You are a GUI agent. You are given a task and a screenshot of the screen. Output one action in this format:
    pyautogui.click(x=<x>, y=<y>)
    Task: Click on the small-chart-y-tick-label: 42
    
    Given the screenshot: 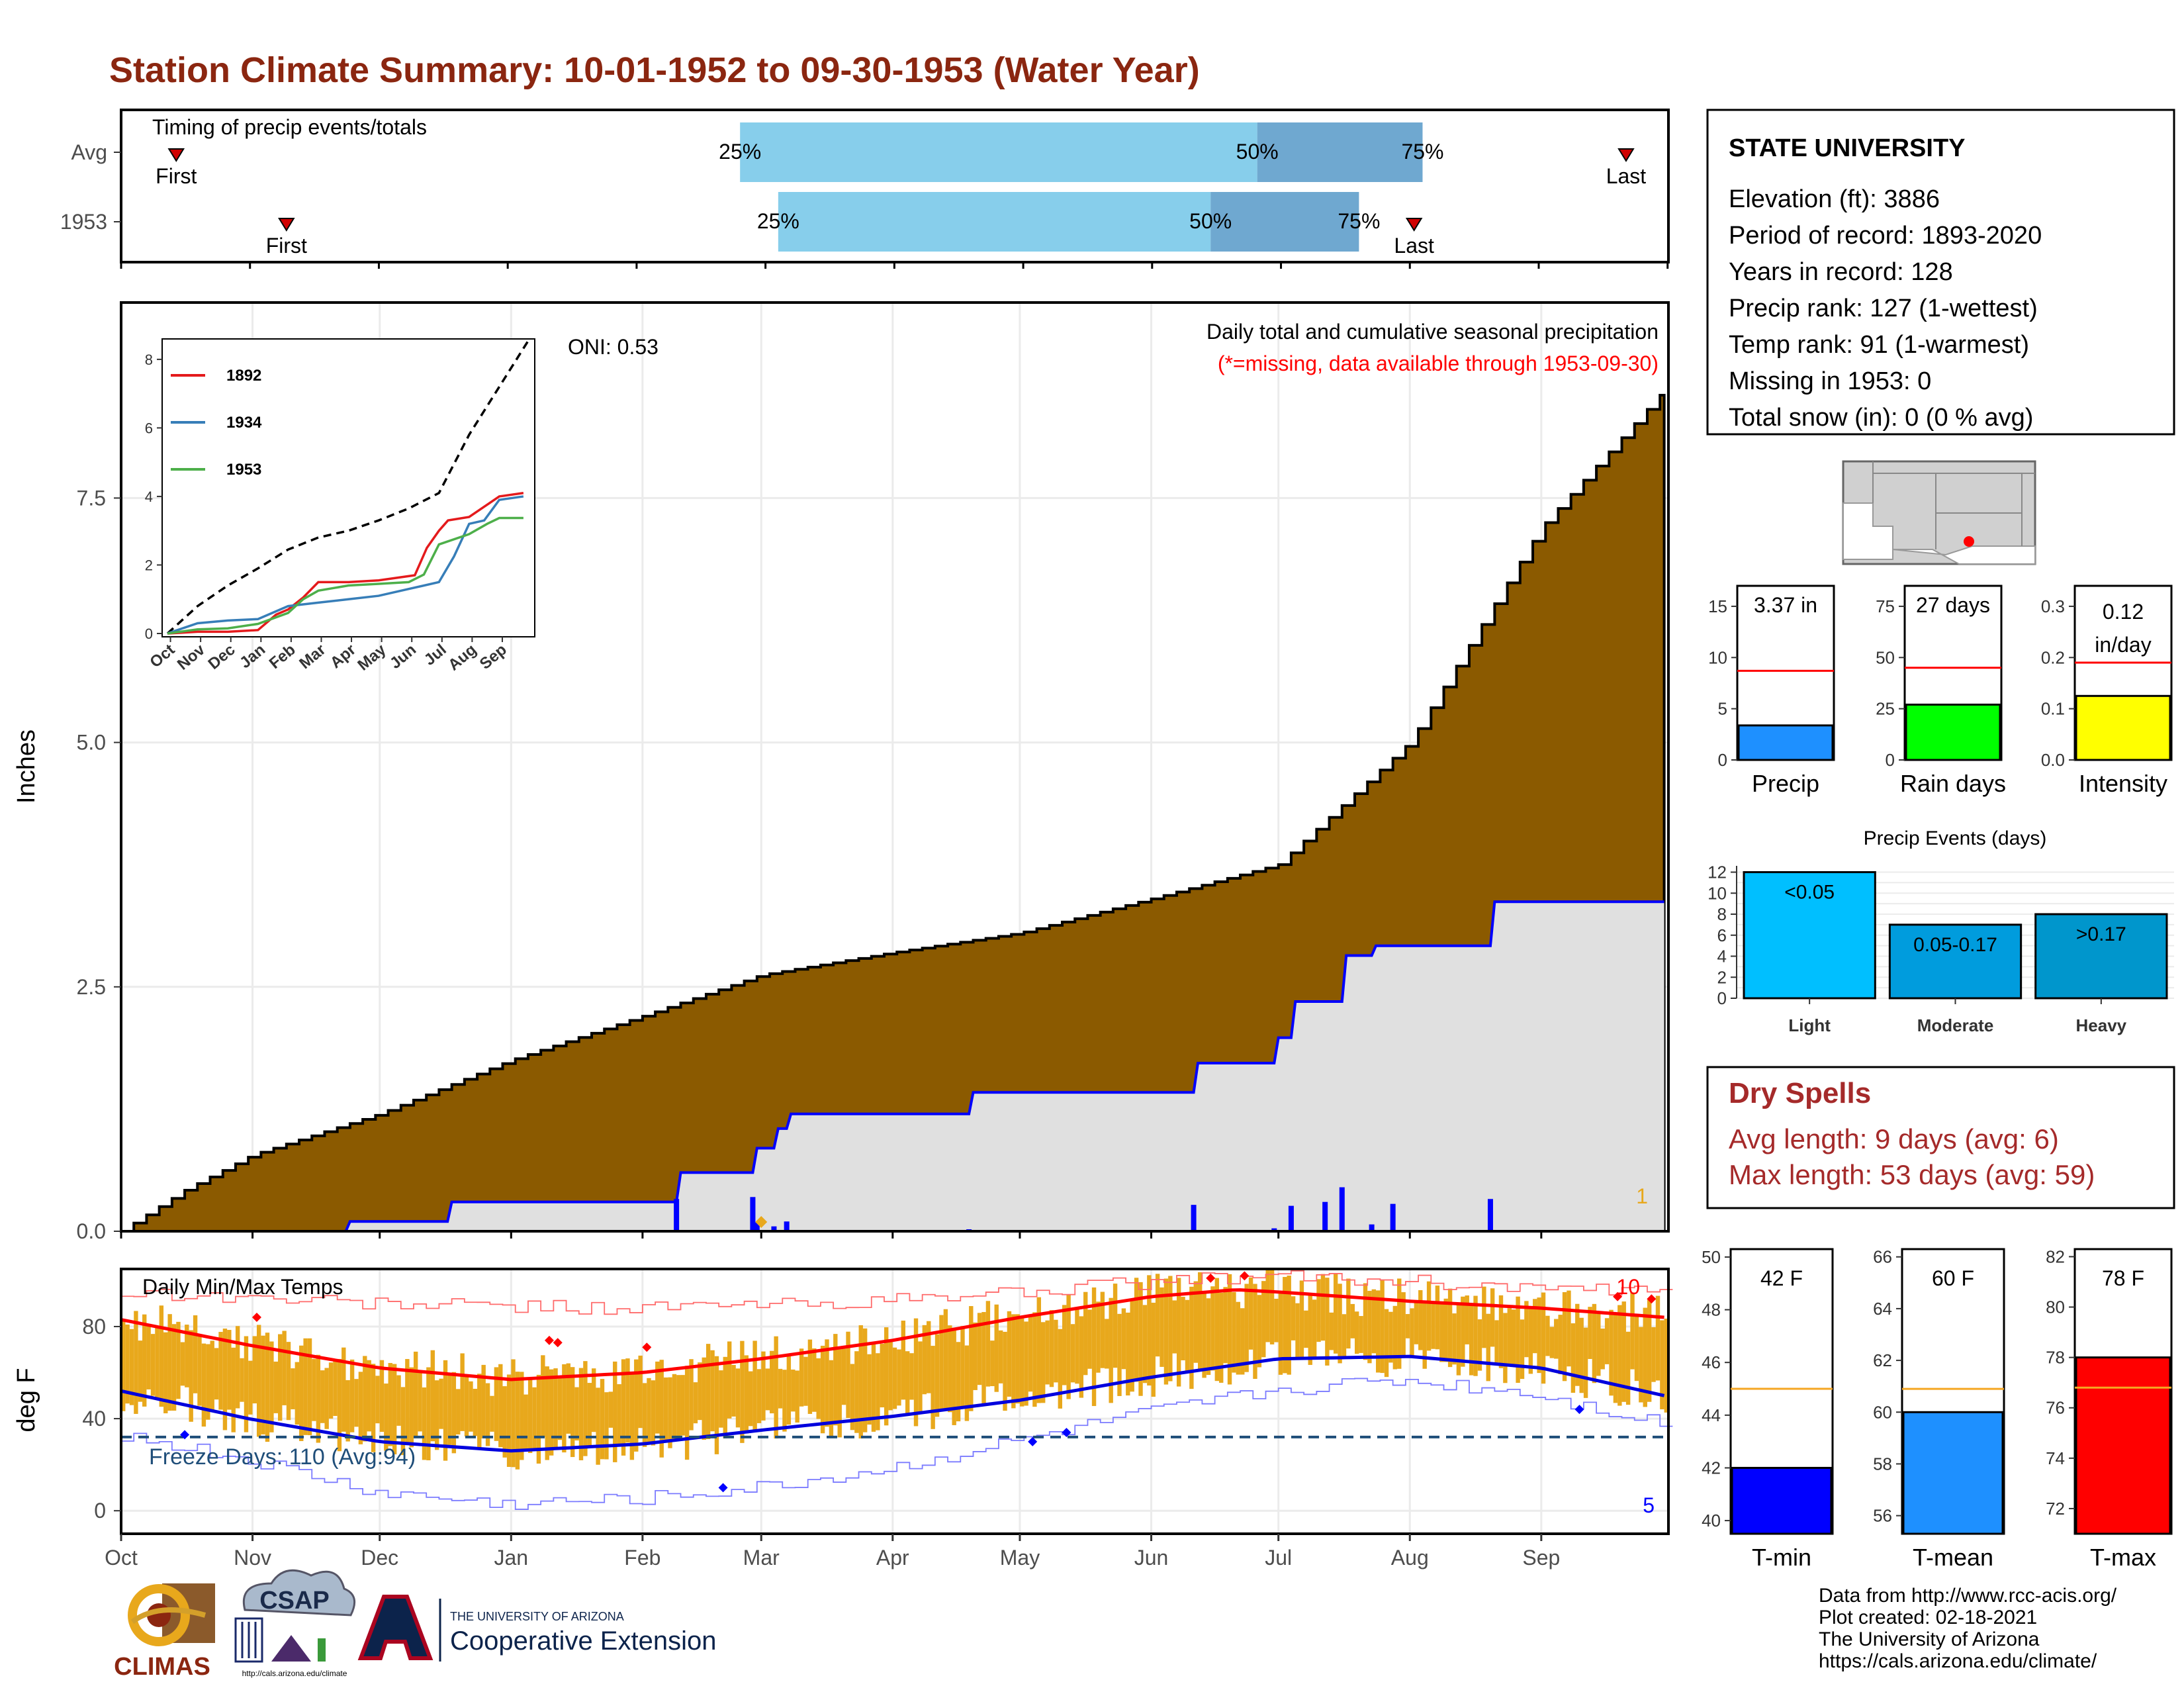 What is the action you would take?
    pyautogui.click(x=1712, y=1467)
    